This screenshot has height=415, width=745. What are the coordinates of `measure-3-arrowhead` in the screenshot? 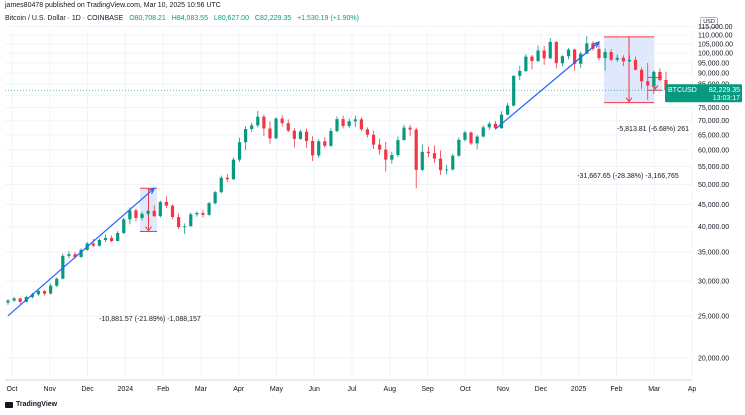 It's located at (655, 87).